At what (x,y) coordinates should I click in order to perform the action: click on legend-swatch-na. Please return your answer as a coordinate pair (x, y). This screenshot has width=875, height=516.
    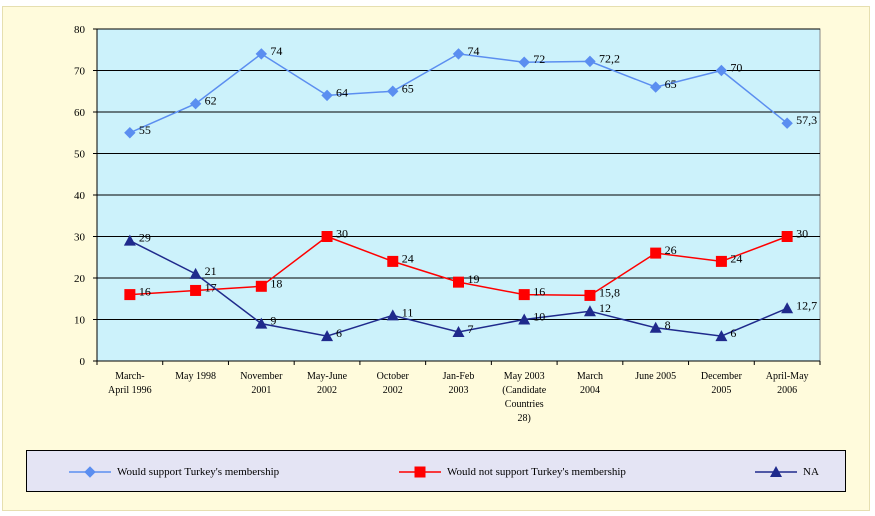
    Looking at the image, I should click on (776, 471).